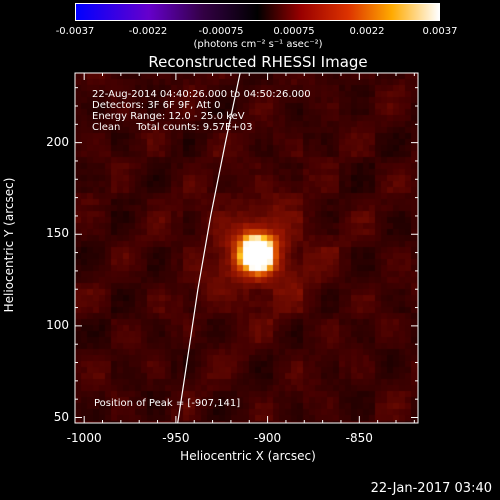  Describe the element at coordinates (267, 438) in the screenshot. I see `x-tick-label: -900` at that location.